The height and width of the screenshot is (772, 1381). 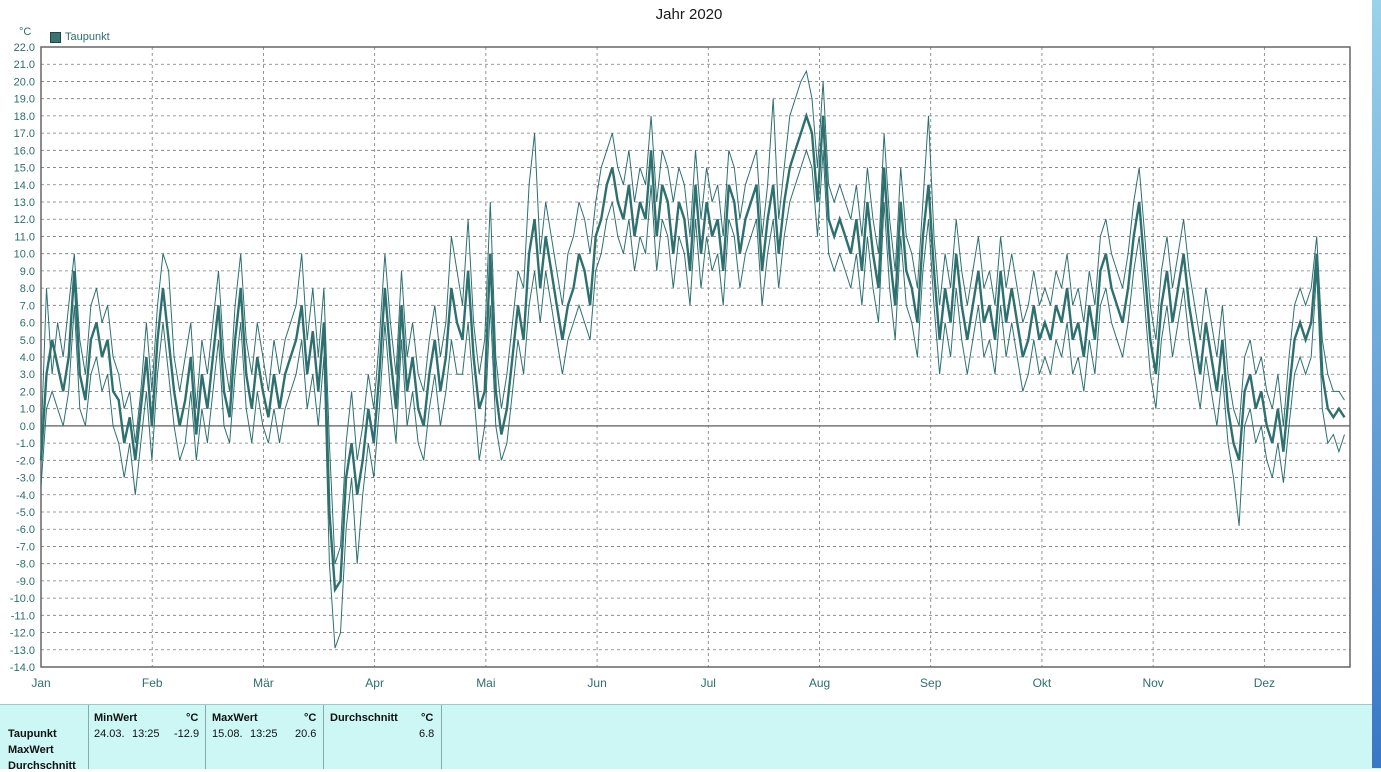 What do you see at coordinates (116, 718) in the screenshot?
I see `min-header: MinWert` at bounding box center [116, 718].